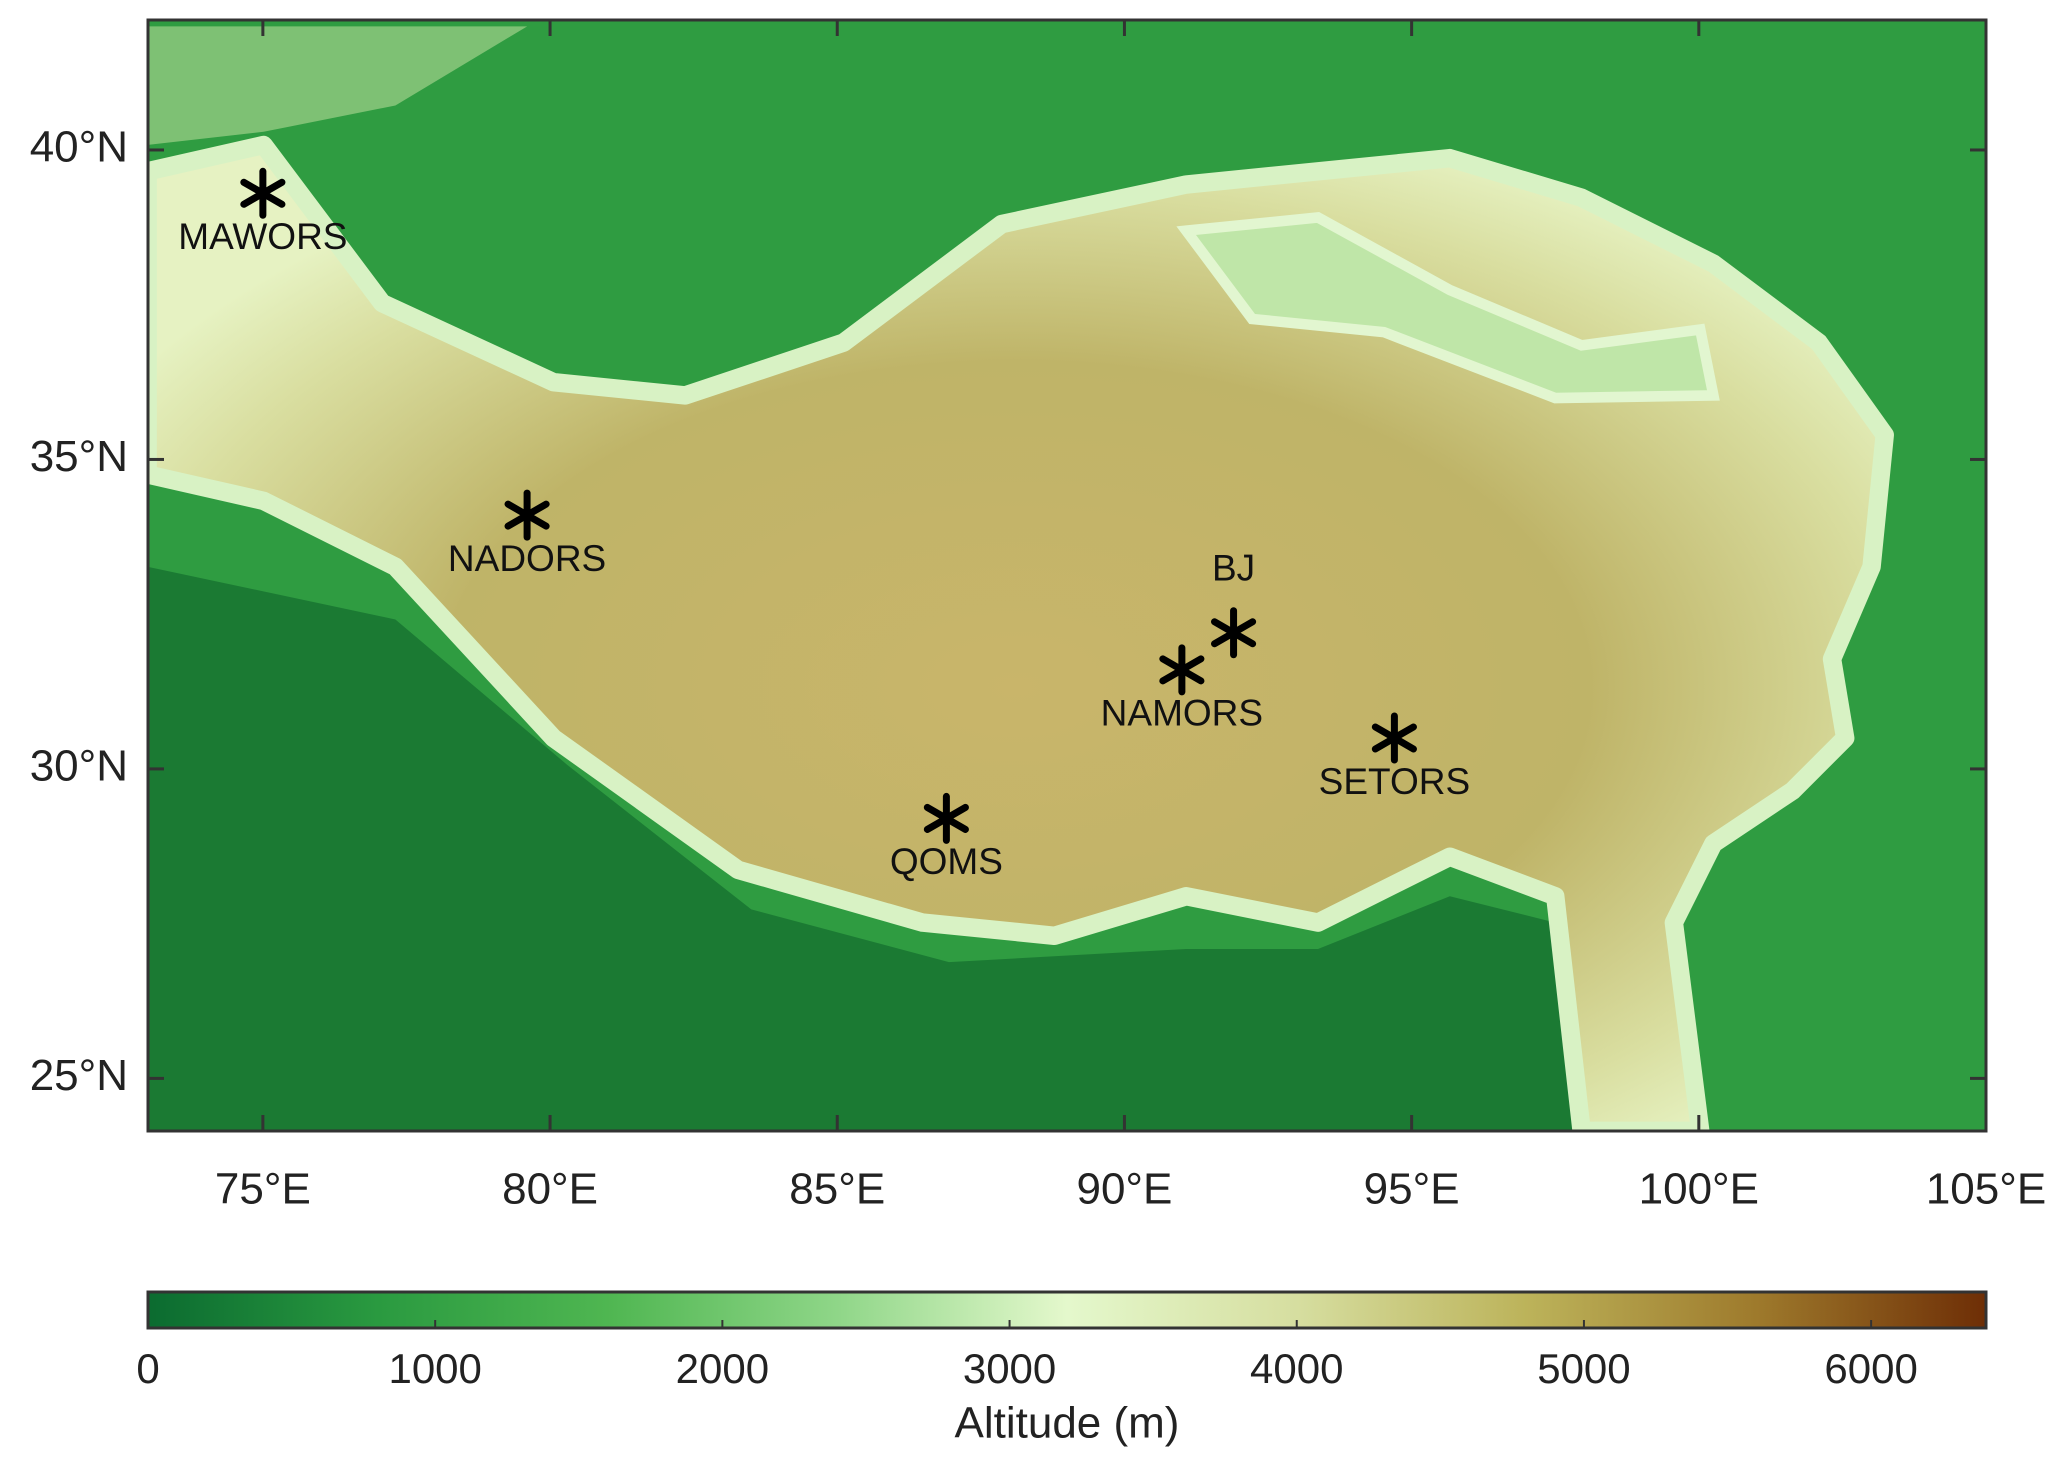 The height and width of the screenshot is (1475, 2067). I want to click on colorbar-tick-label: 0, so click(147, 1368).